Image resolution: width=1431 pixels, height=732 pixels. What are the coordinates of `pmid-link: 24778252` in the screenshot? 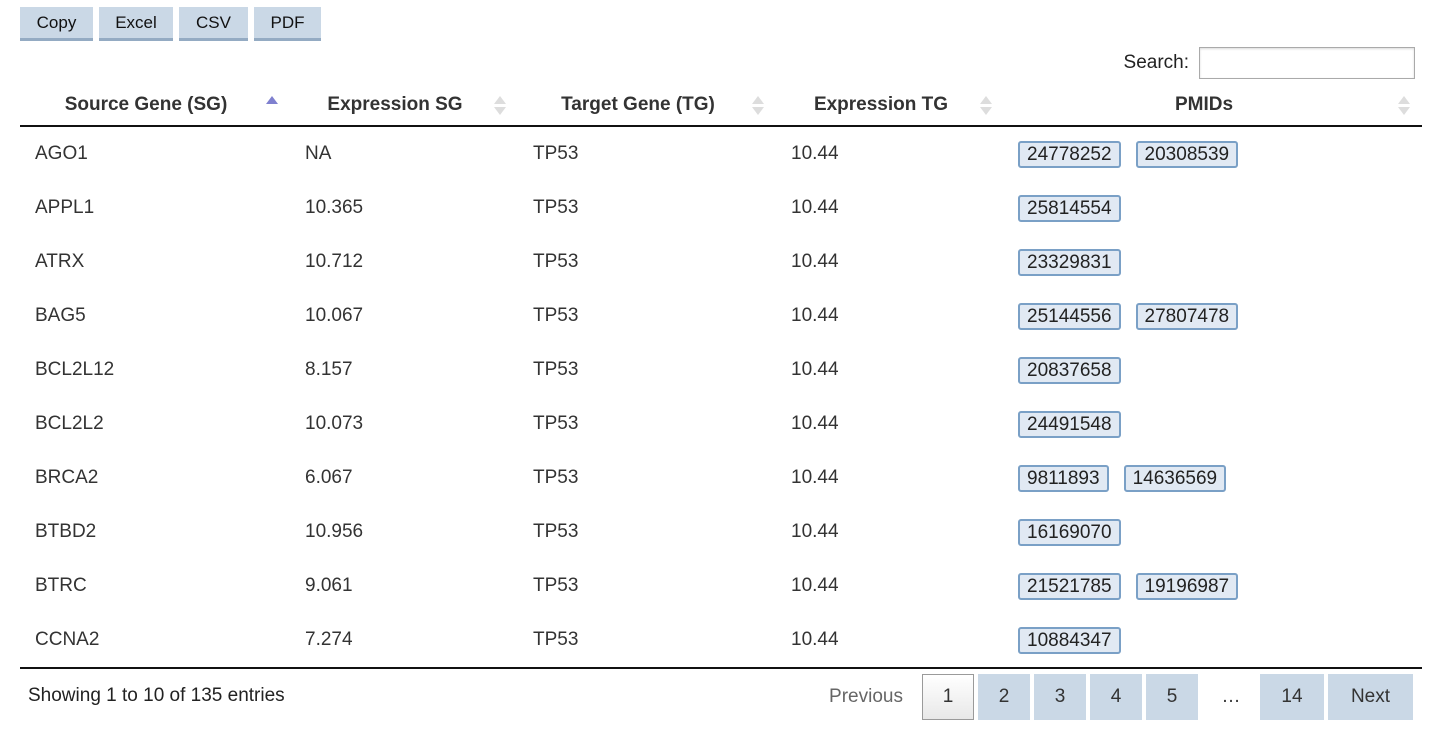 It's located at (1069, 154).